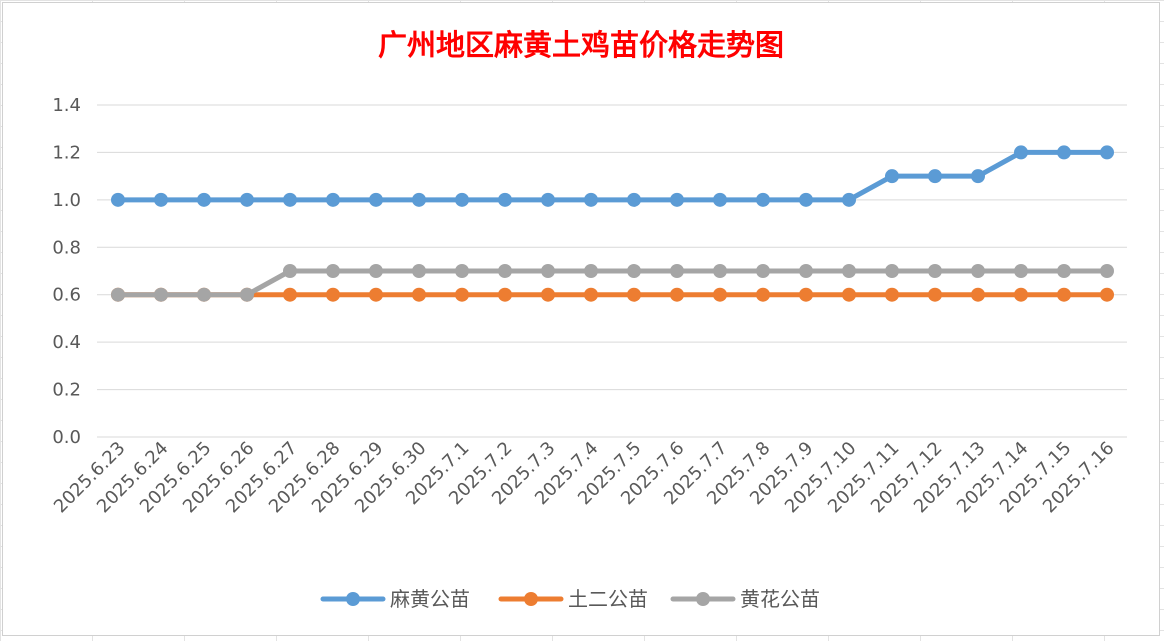 This screenshot has width=1164, height=641. Describe the element at coordinates (66, 390) in the screenshot. I see `y-tick-label: 0.2` at that location.